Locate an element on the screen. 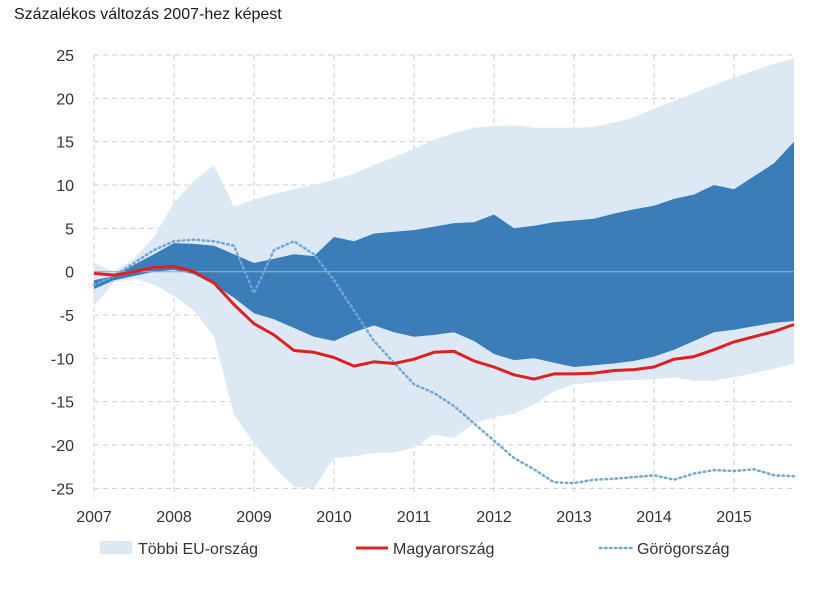  legend-label-hungary: Magyarország is located at coordinates (443, 549).